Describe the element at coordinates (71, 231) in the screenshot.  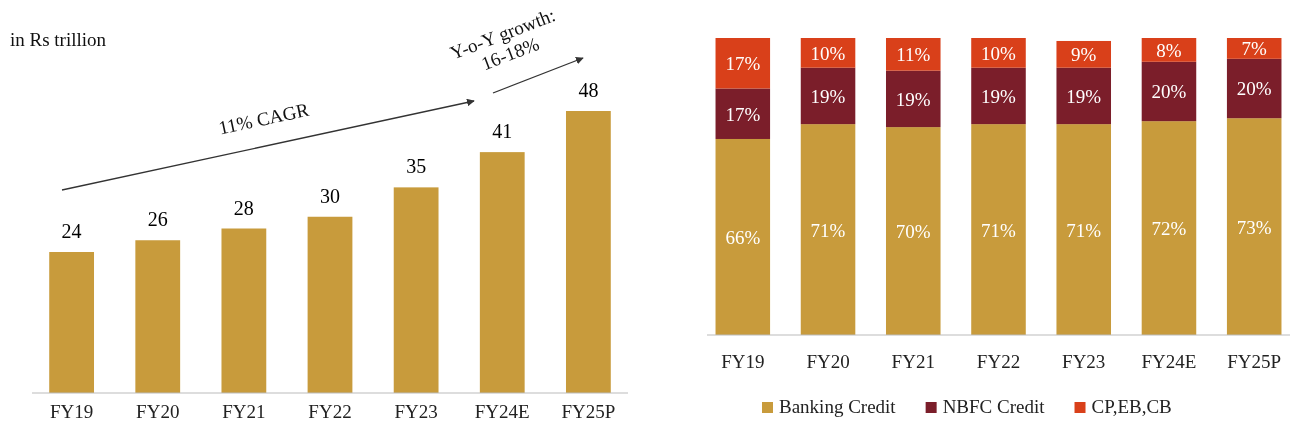
I see `data-label: 24` at that location.